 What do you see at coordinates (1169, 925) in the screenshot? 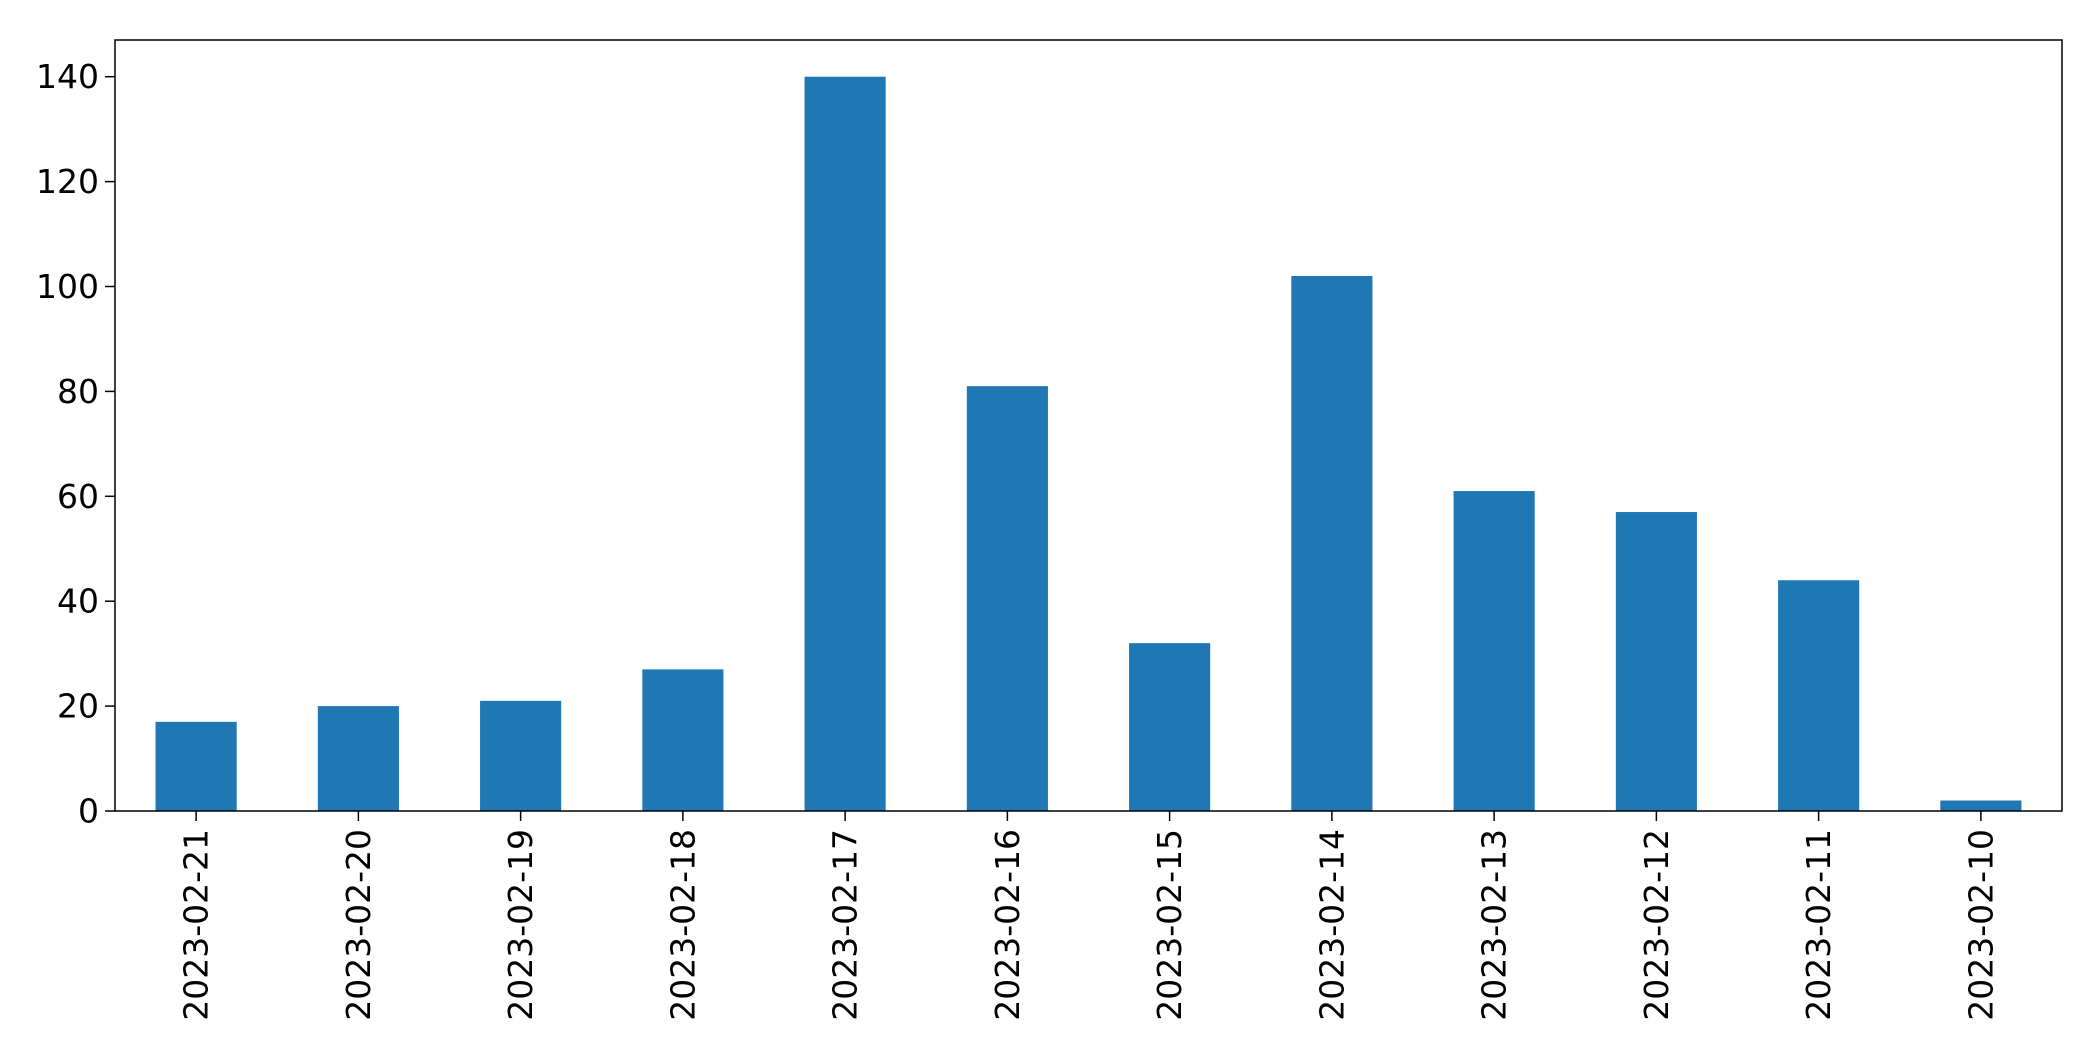
I see `x-tick-label: 2023-02-15` at bounding box center [1169, 925].